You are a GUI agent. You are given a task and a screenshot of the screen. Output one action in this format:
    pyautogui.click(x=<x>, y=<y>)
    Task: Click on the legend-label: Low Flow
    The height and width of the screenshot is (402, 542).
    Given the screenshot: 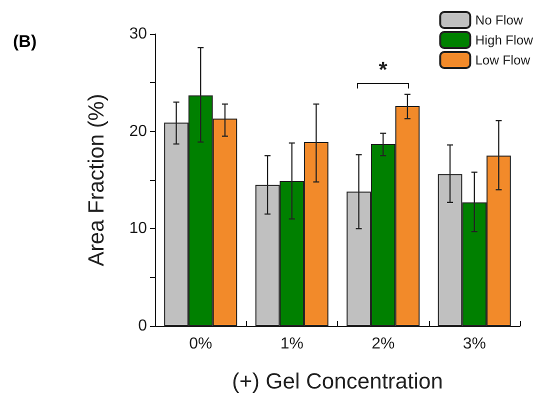 What is the action you would take?
    pyautogui.click(x=503, y=60)
    